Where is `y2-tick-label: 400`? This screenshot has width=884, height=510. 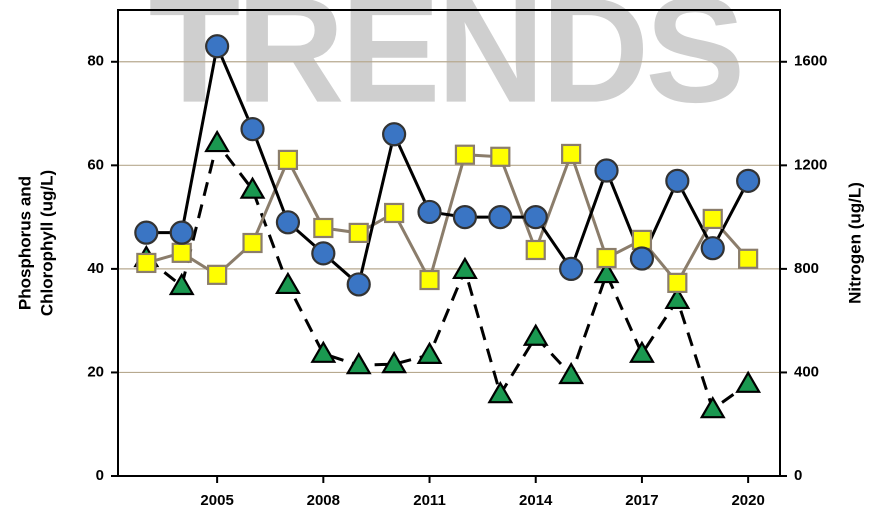 y2-tick-label: 400 is located at coordinates (806, 371).